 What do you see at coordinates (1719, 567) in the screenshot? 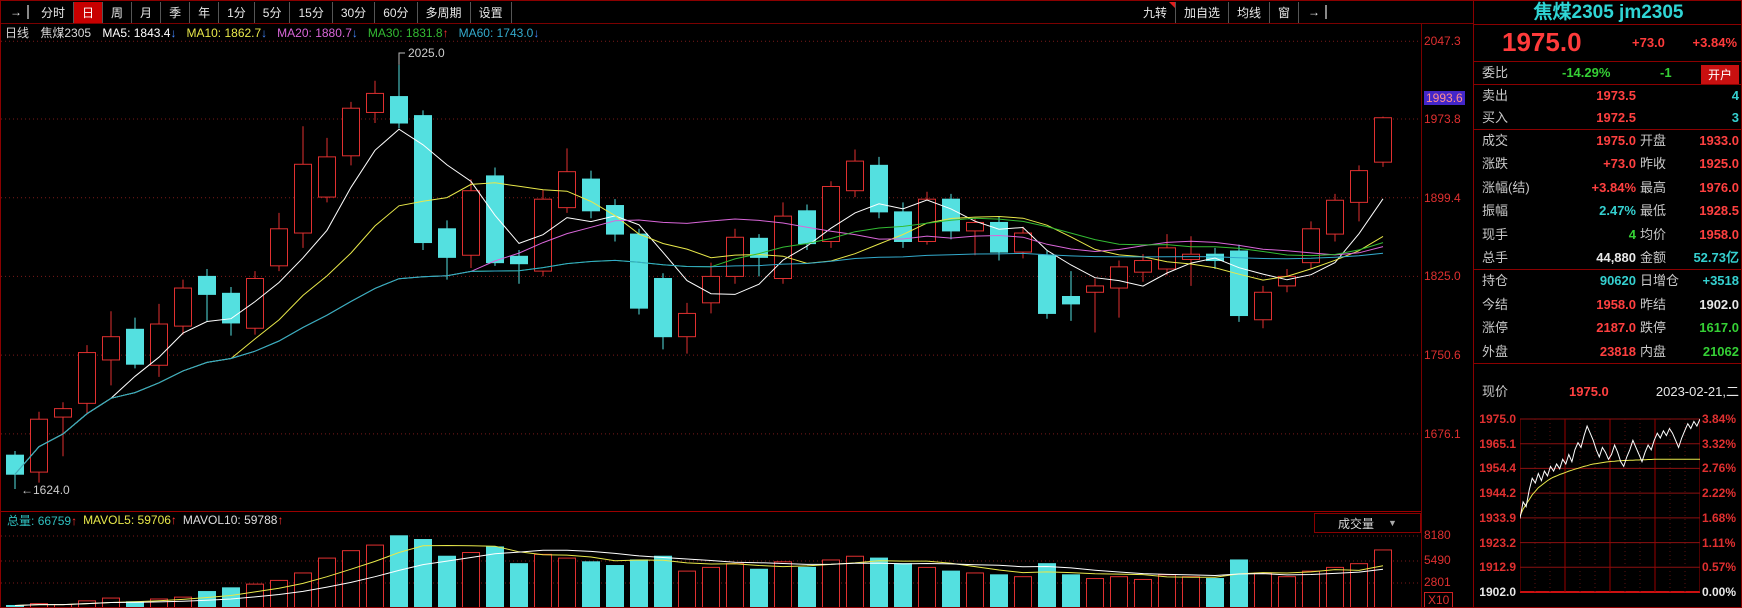
I see `mini-percent-label: 0.57%` at bounding box center [1719, 567].